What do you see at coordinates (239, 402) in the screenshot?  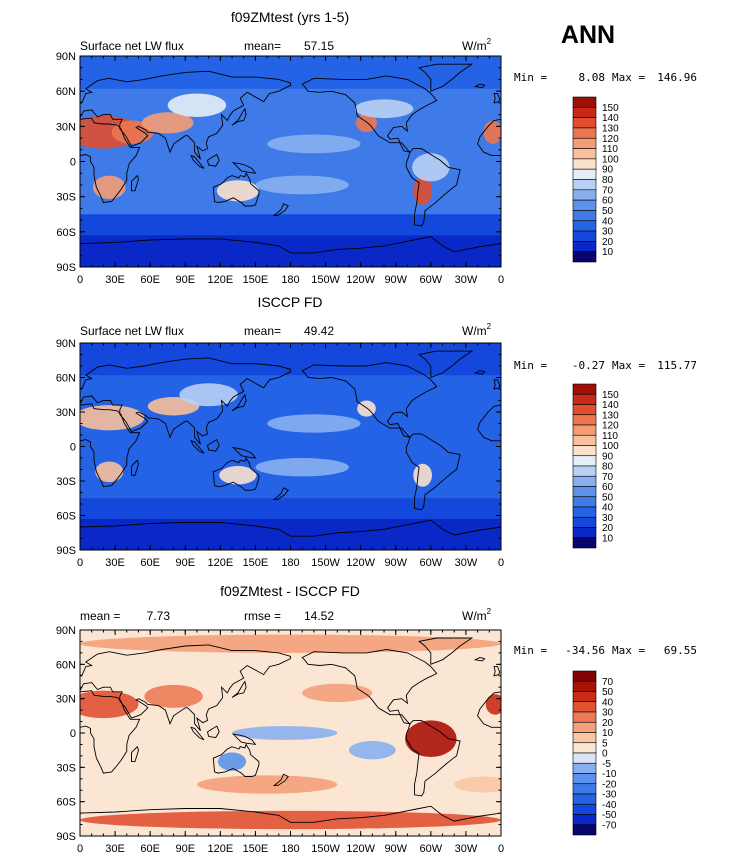 I see `coastline-japan` at bounding box center [239, 402].